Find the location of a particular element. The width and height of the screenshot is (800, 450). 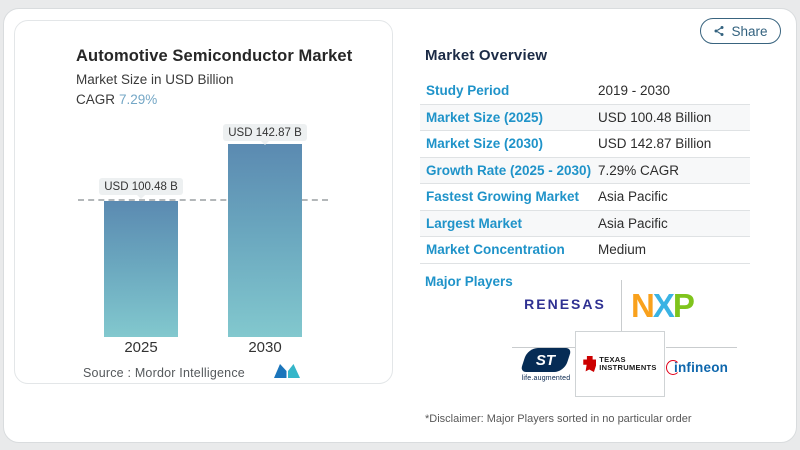

row-value: Medium is located at coordinates (622, 250).